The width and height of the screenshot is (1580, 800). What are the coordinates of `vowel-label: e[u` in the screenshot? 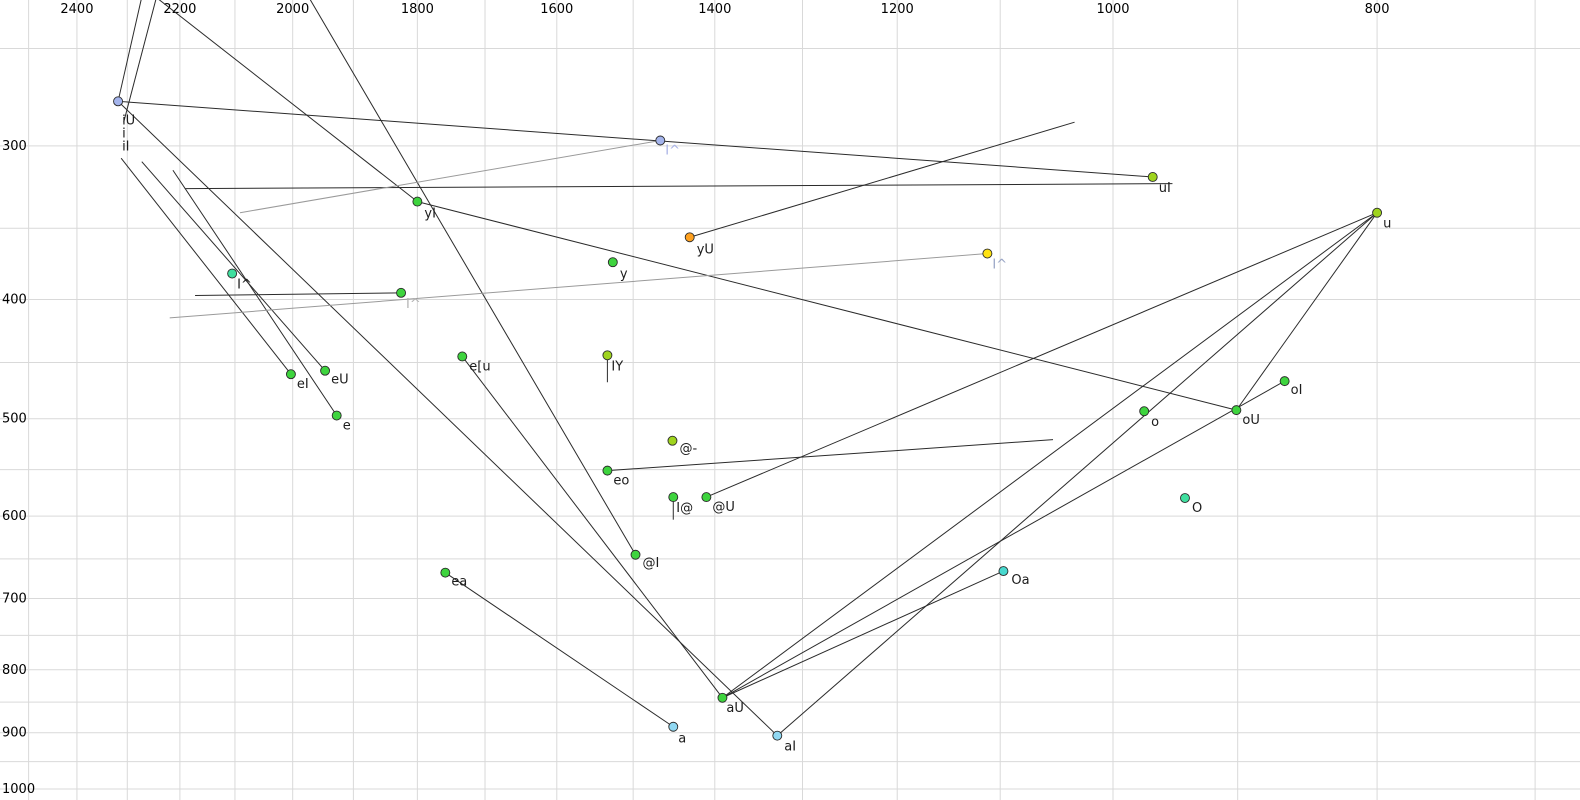 It's located at (479, 366).